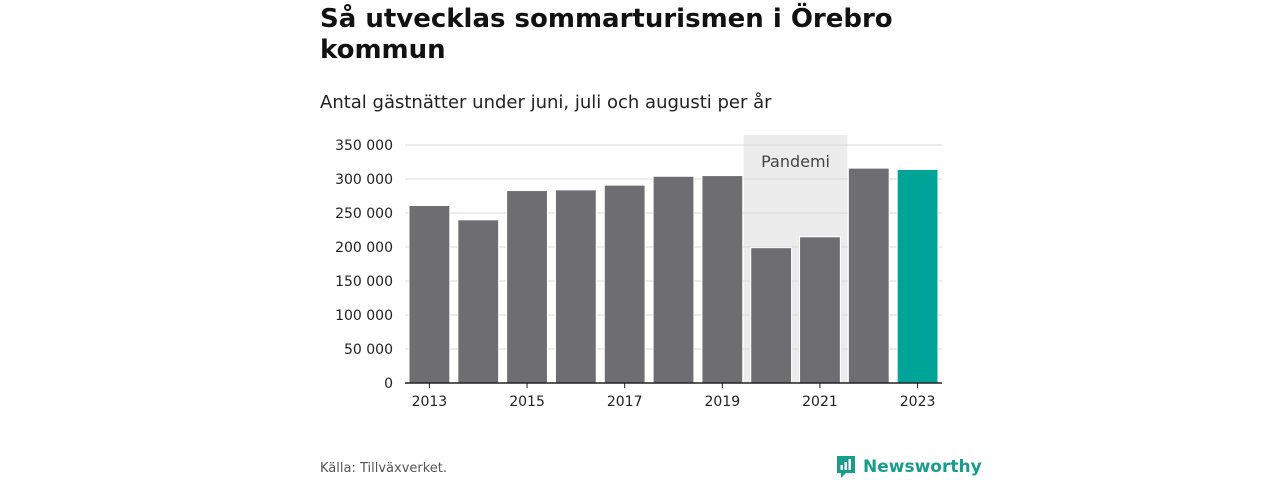 This screenshot has height=480, width=1280. What do you see at coordinates (430, 402) in the screenshot?
I see `x-tick-label: 2013` at bounding box center [430, 402].